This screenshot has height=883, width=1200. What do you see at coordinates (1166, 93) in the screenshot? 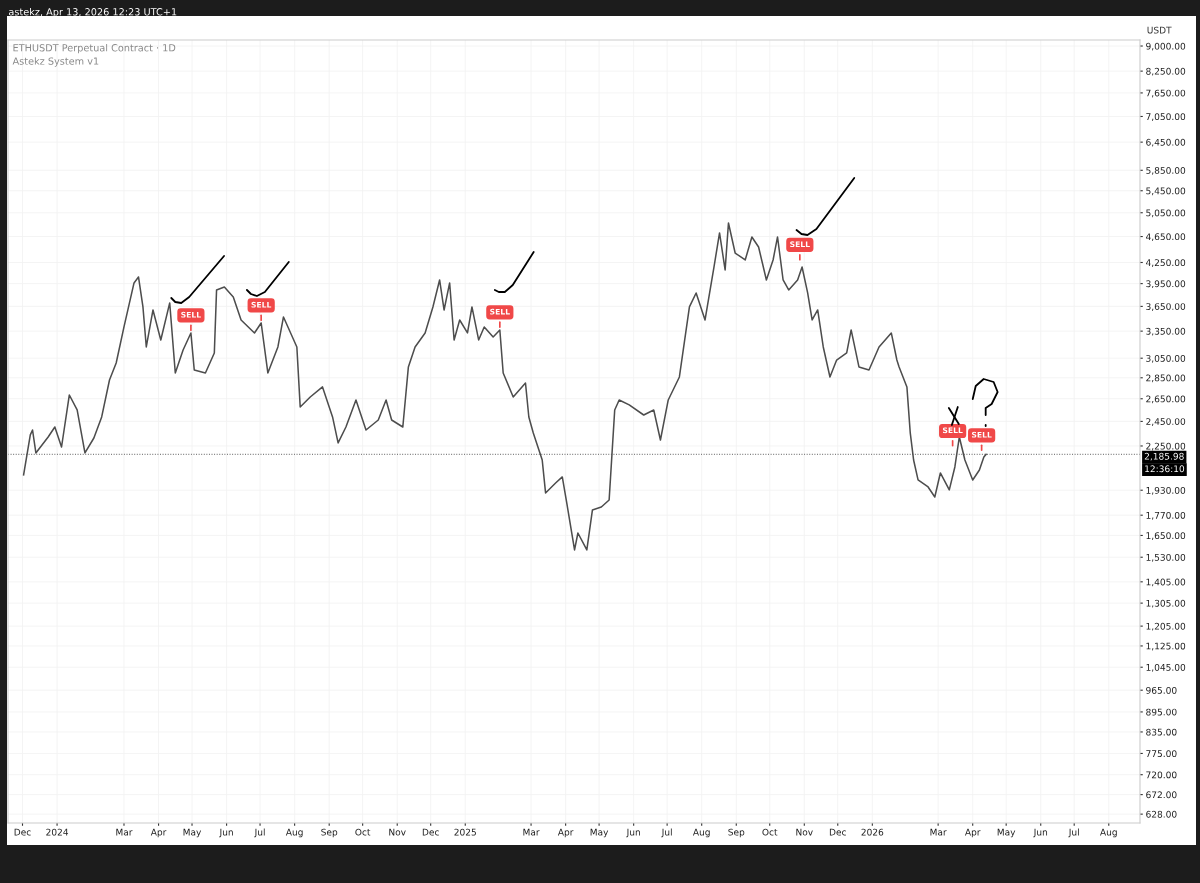
I see `y-tick-label: 7,650.00` at bounding box center [1166, 93].